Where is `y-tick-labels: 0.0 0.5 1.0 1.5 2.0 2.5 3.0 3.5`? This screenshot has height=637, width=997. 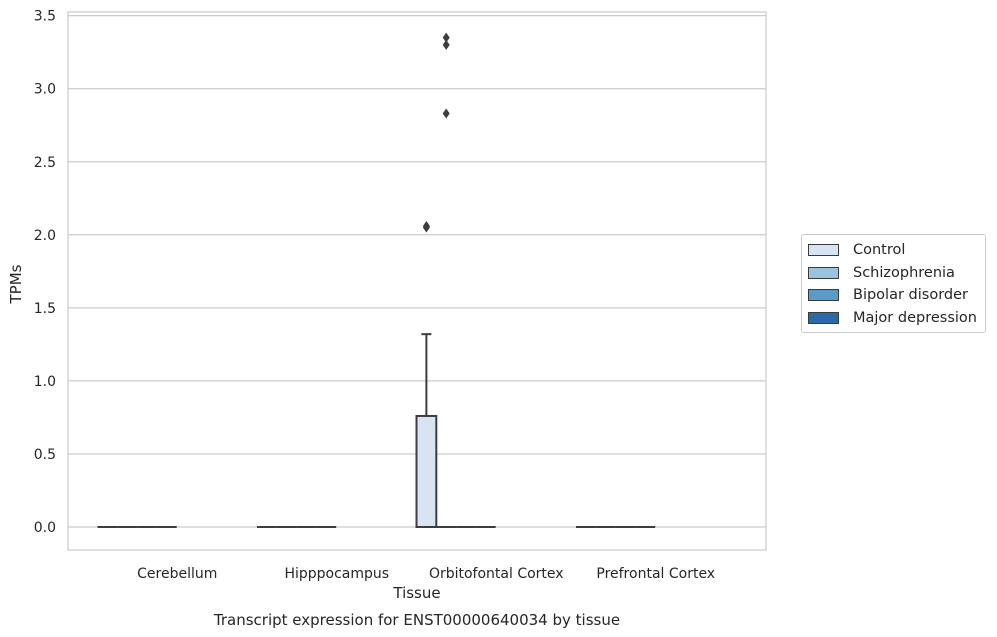
y-tick-labels: 0.0 0.5 1.0 1.5 2.0 2.5 3.0 3.5 is located at coordinates (45, 272).